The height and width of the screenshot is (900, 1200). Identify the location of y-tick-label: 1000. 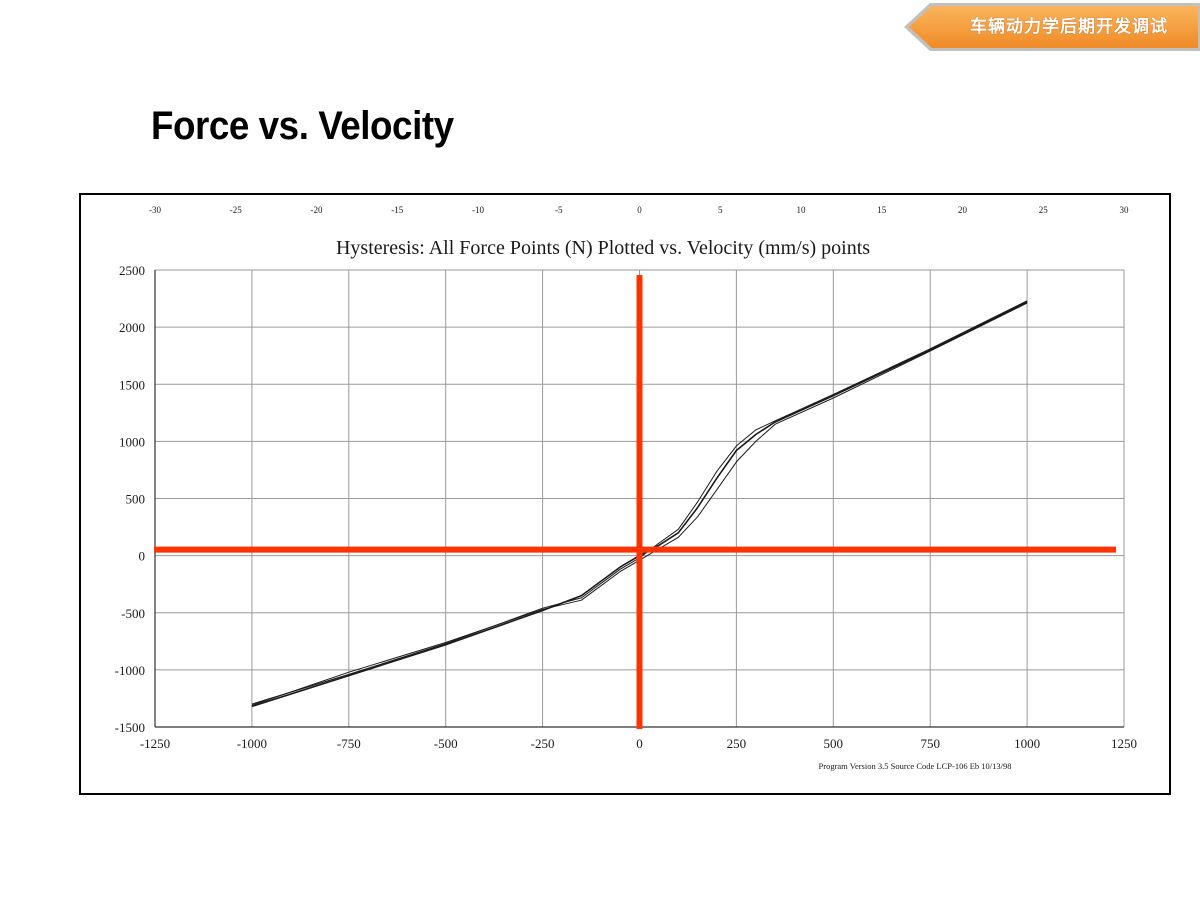
(132, 441).